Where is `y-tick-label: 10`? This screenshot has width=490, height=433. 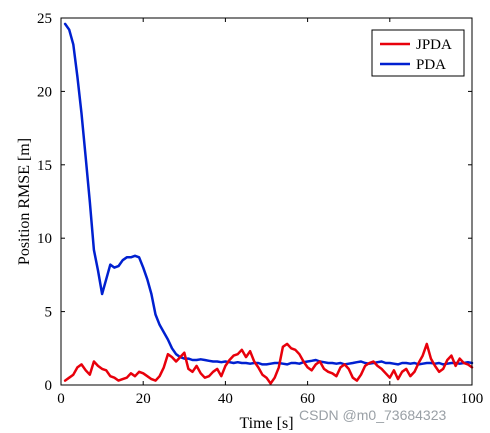 y-tick-label: 10 is located at coordinates (44, 239).